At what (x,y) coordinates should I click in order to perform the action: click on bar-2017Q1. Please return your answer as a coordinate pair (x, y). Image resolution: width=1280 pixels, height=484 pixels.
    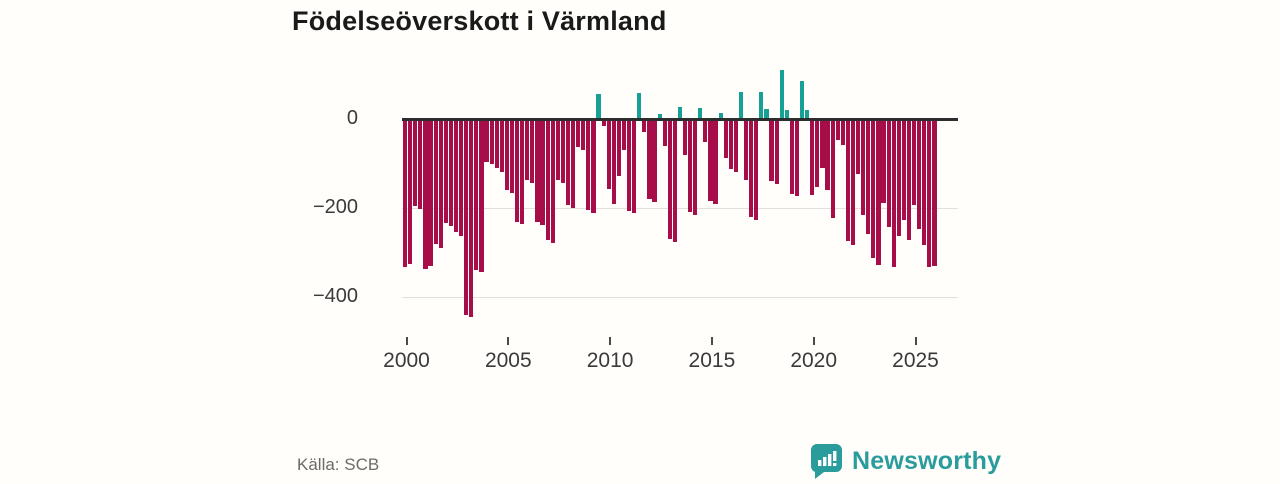
    Looking at the image, I should click on (751, 168).